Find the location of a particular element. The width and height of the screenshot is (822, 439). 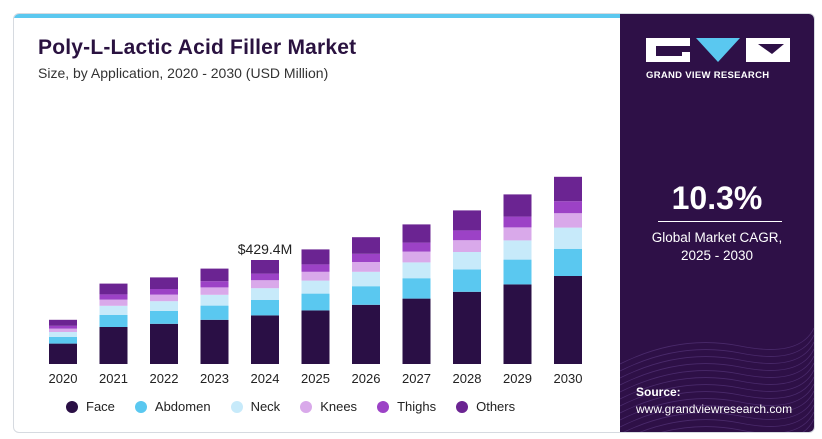

cagr-label-line-1: Global Market CAGR, is located at coordinates (717, 237).